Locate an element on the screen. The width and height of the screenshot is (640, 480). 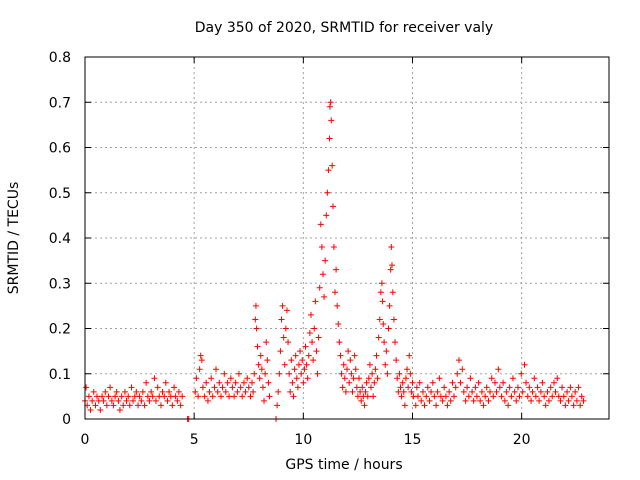
y-tick-label: 0.4 is located at coordinates (60, 239).